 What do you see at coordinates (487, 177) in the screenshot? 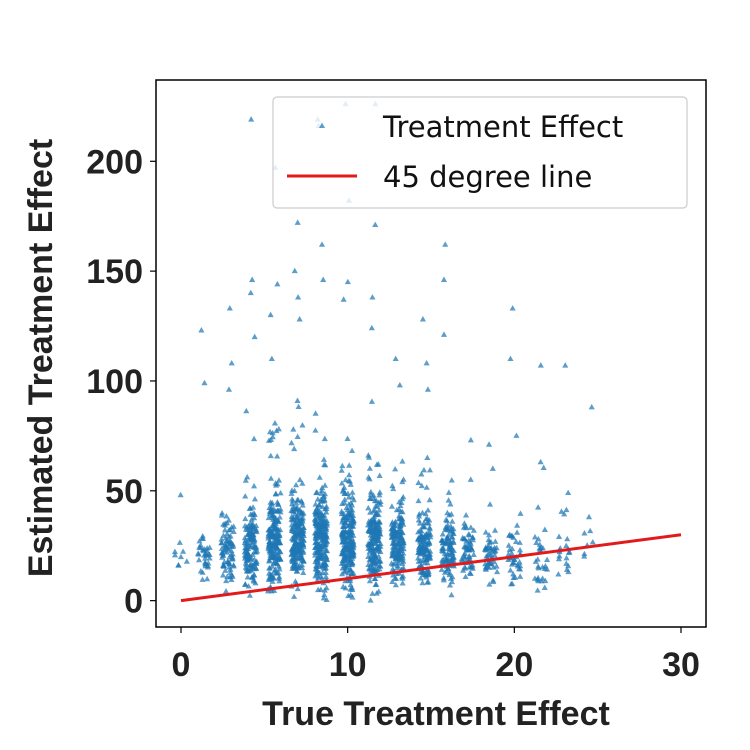
I see `legend-label-45-degree-line: 45 degree line` at bounding box center [487, 177].